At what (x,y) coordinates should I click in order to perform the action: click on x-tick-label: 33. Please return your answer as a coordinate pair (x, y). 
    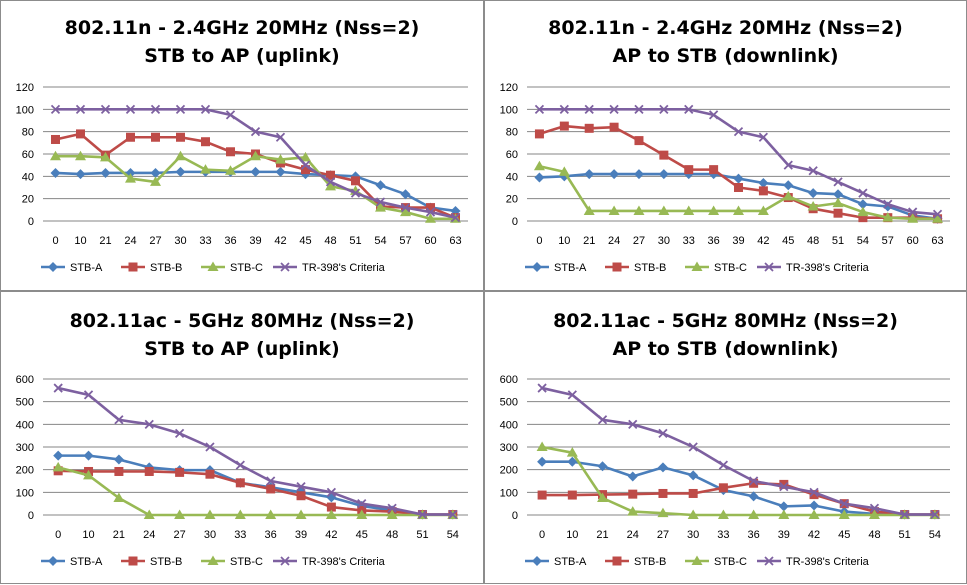
    Looking at the image, I should click on (205, 241).